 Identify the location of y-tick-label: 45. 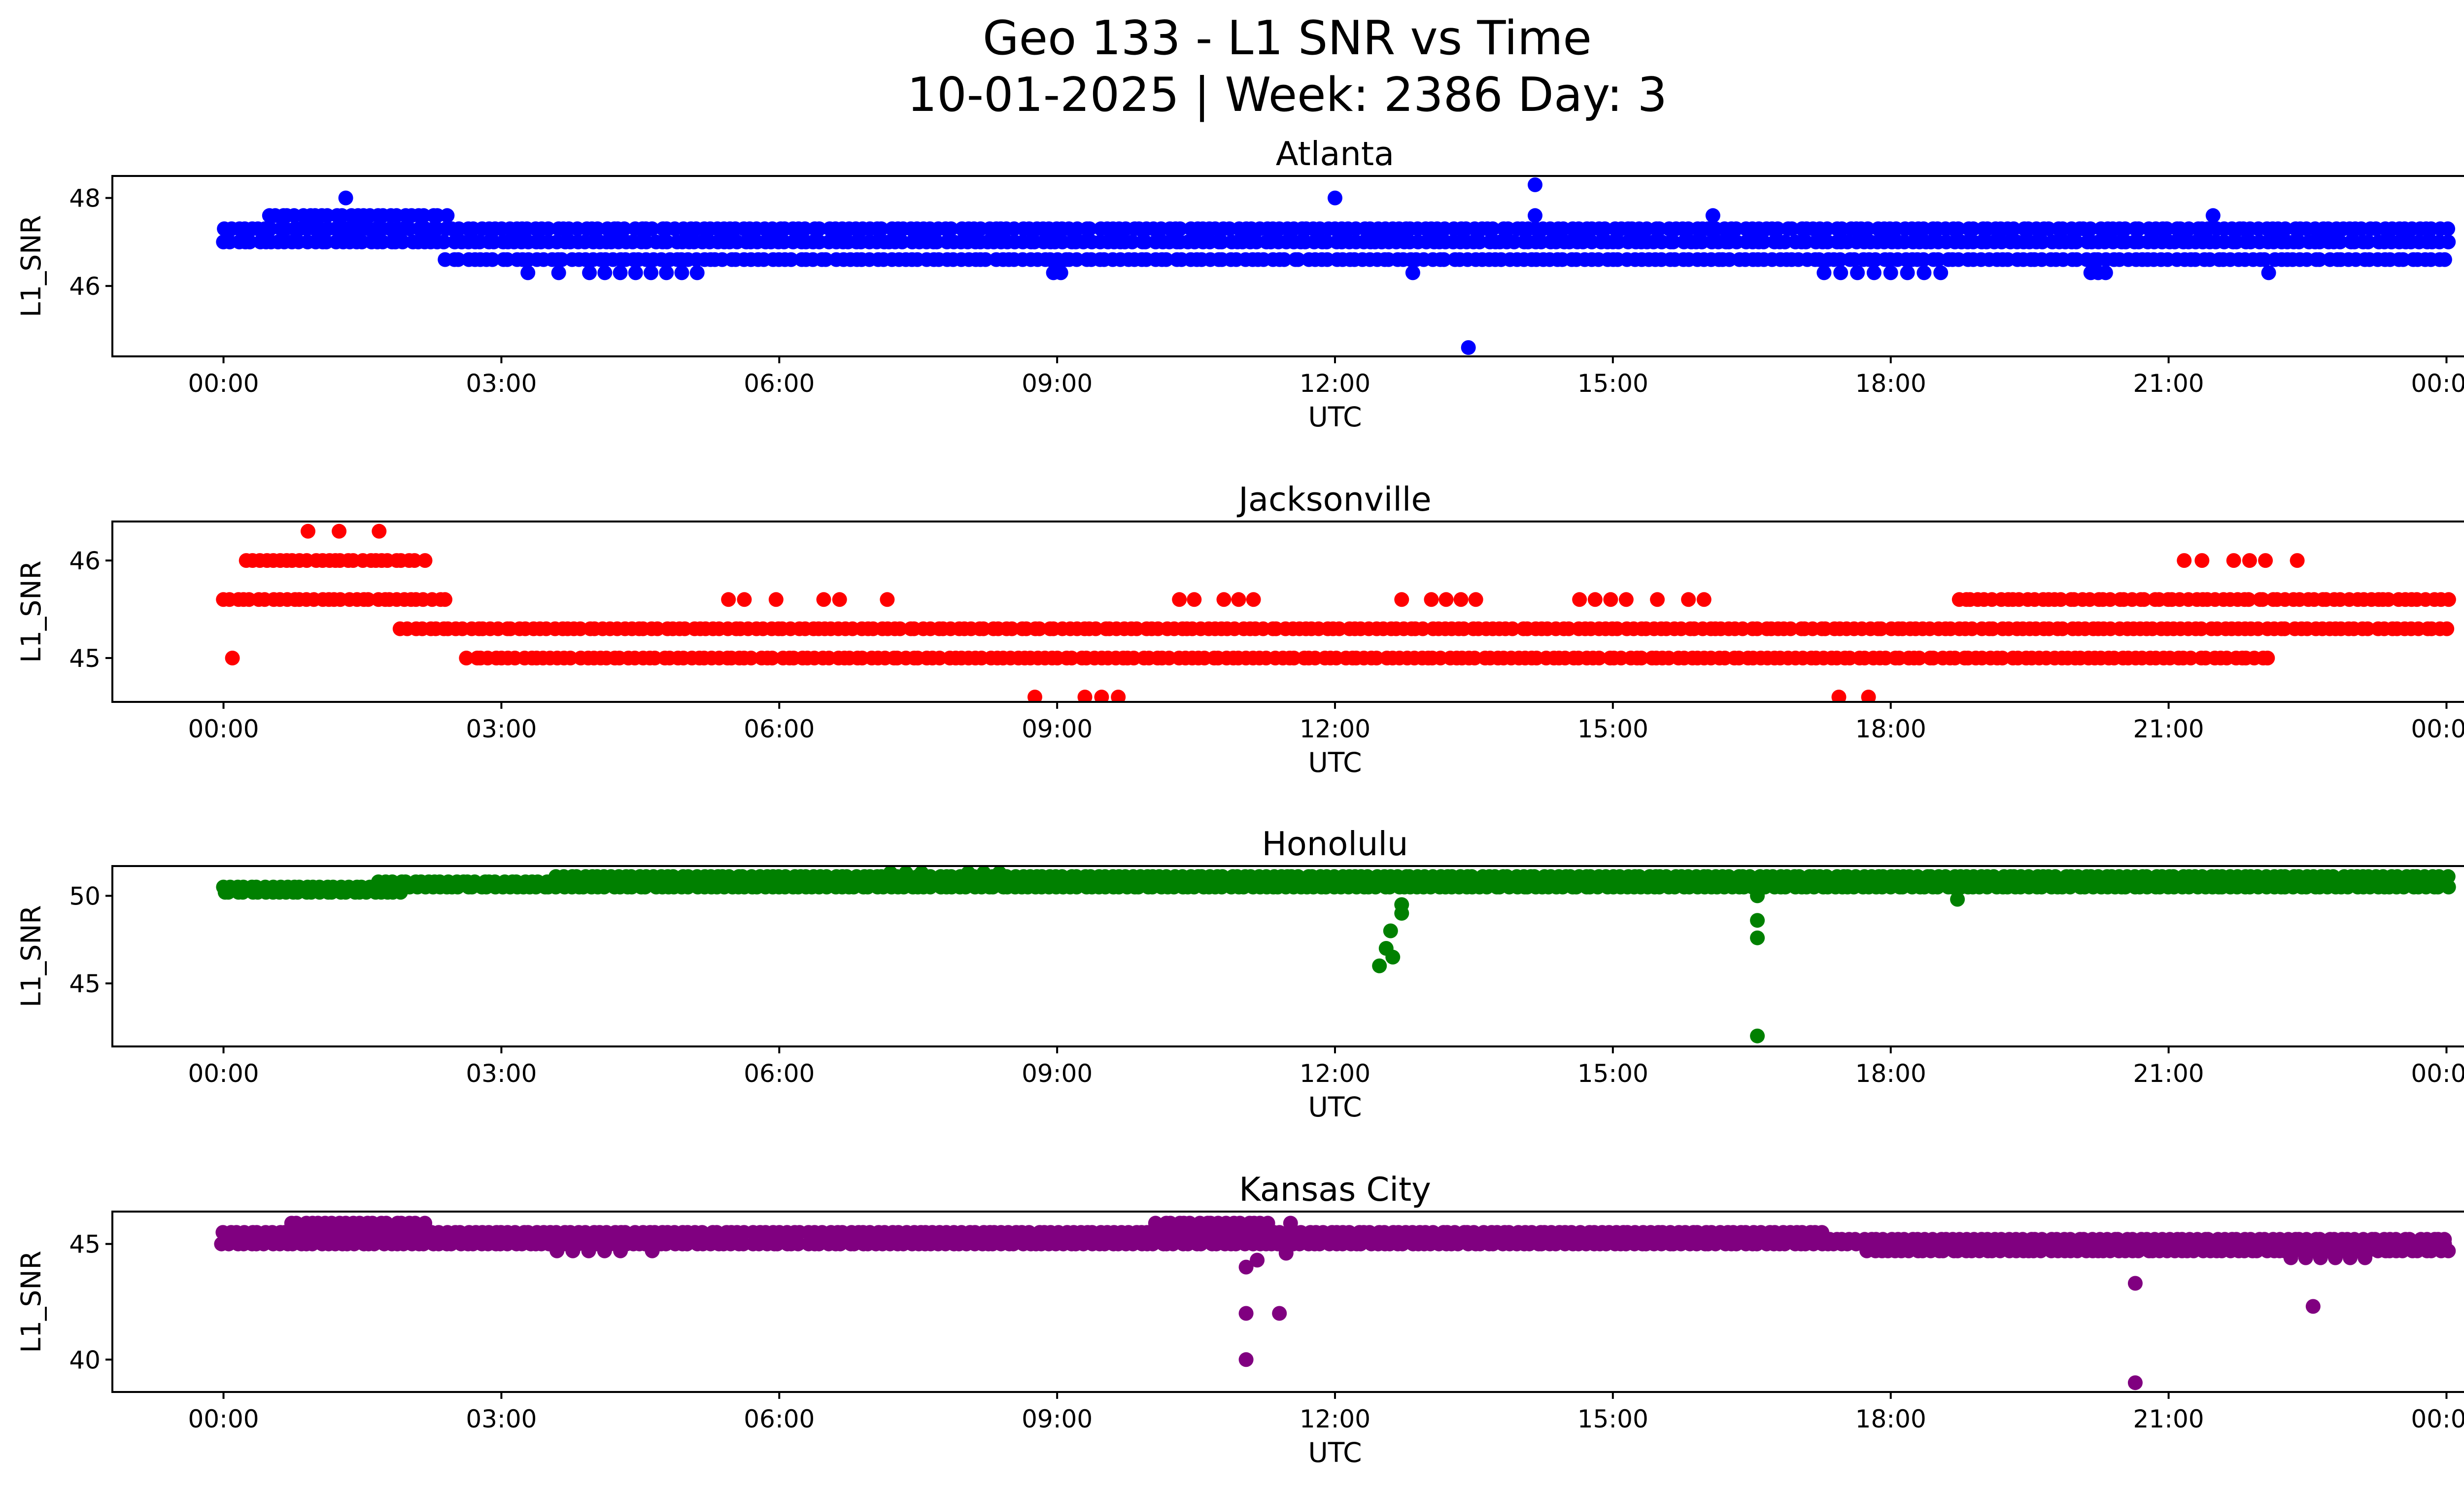
(85, 658).